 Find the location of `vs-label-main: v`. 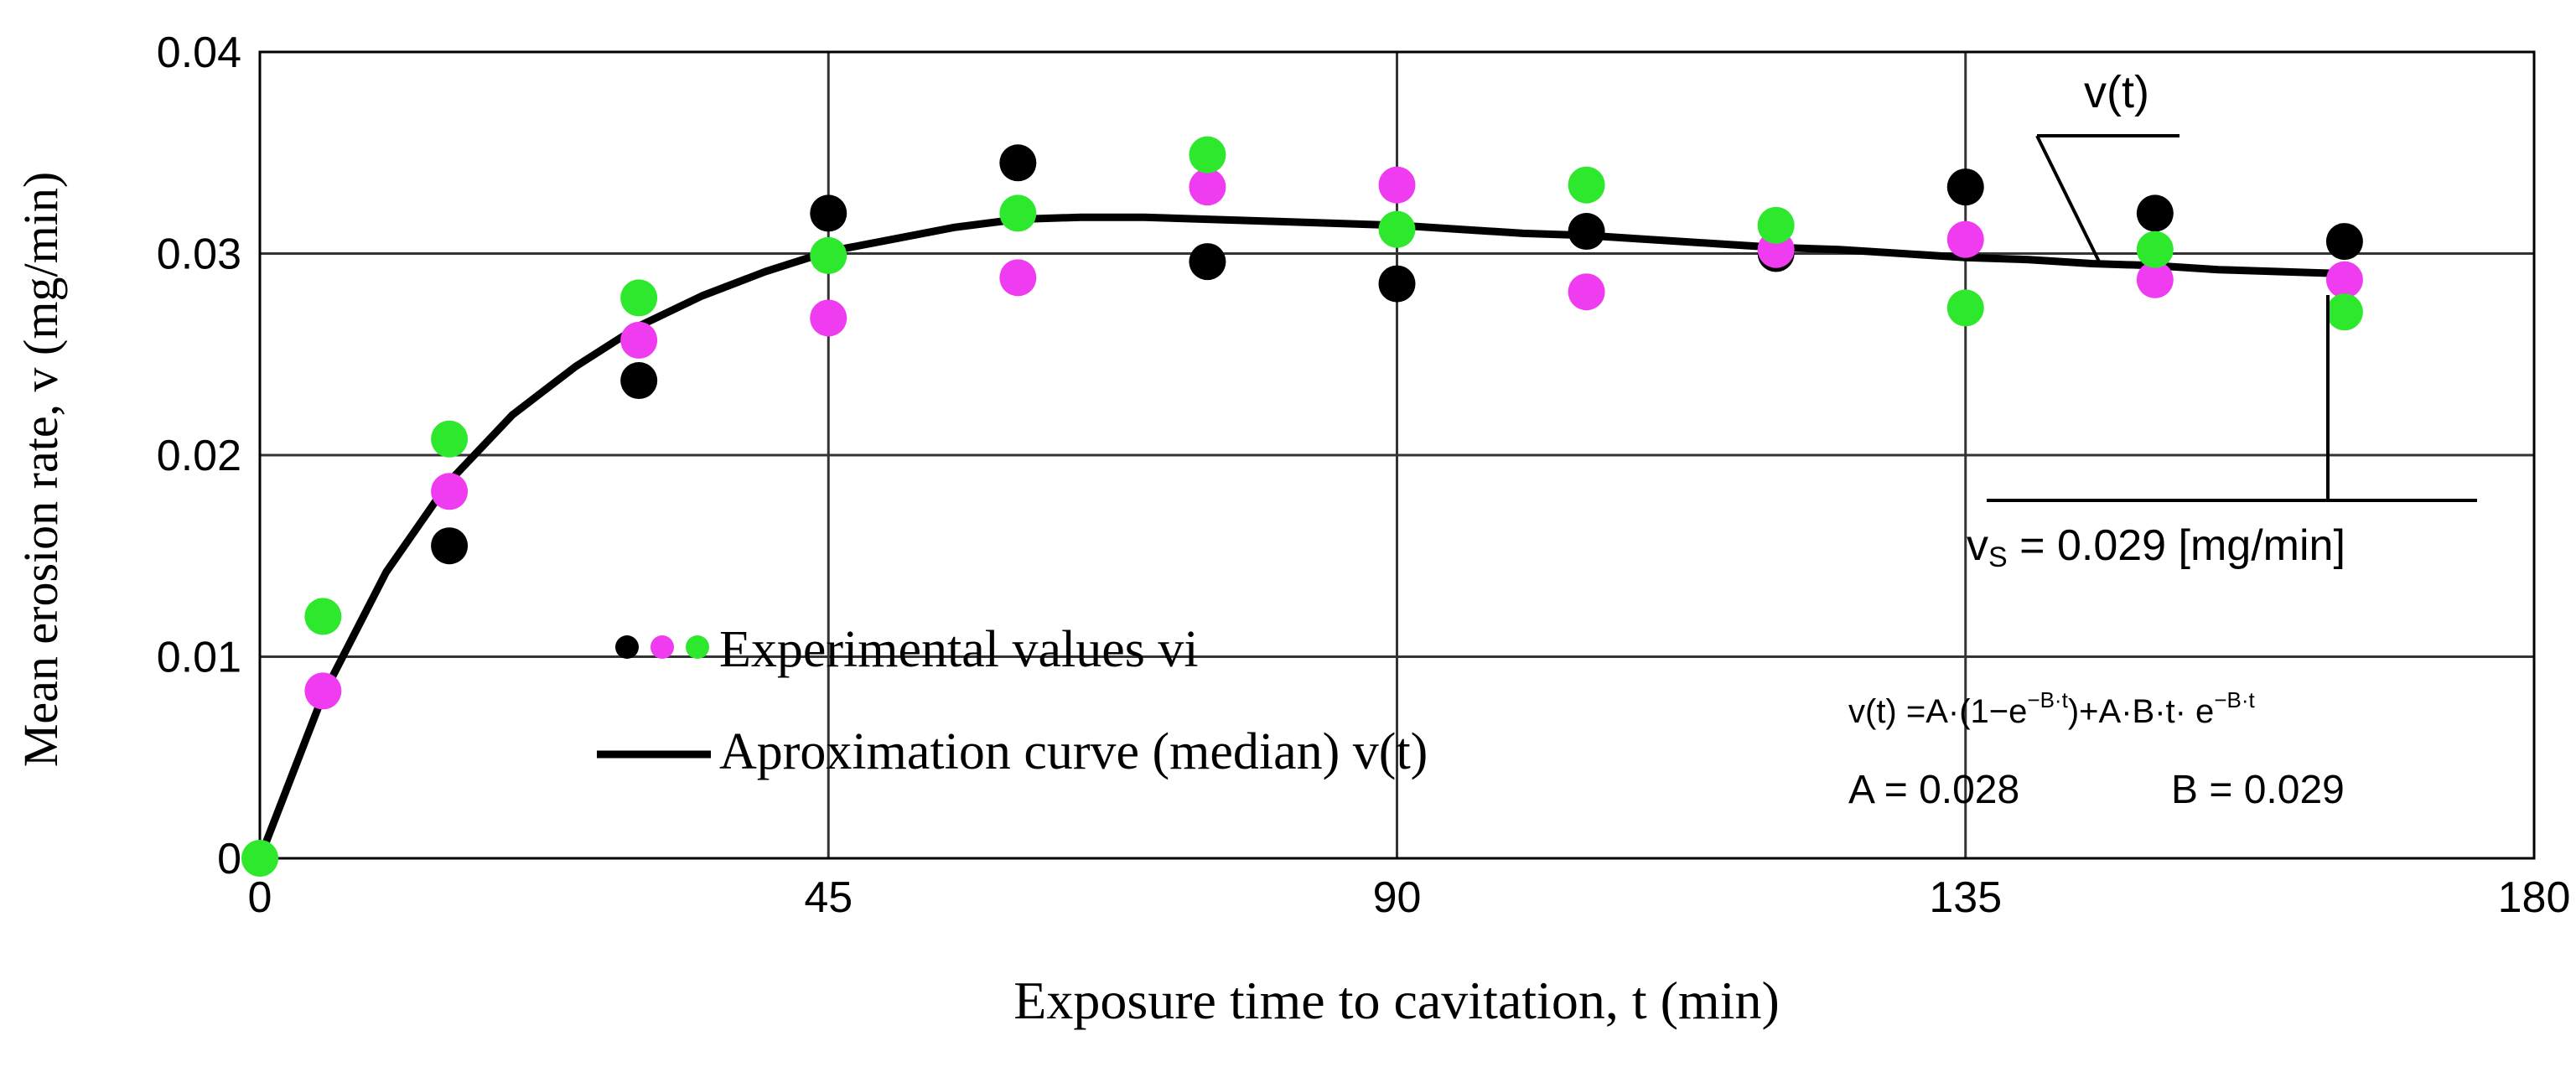

vs-label-main: v is located at coordinates (1977, 545).